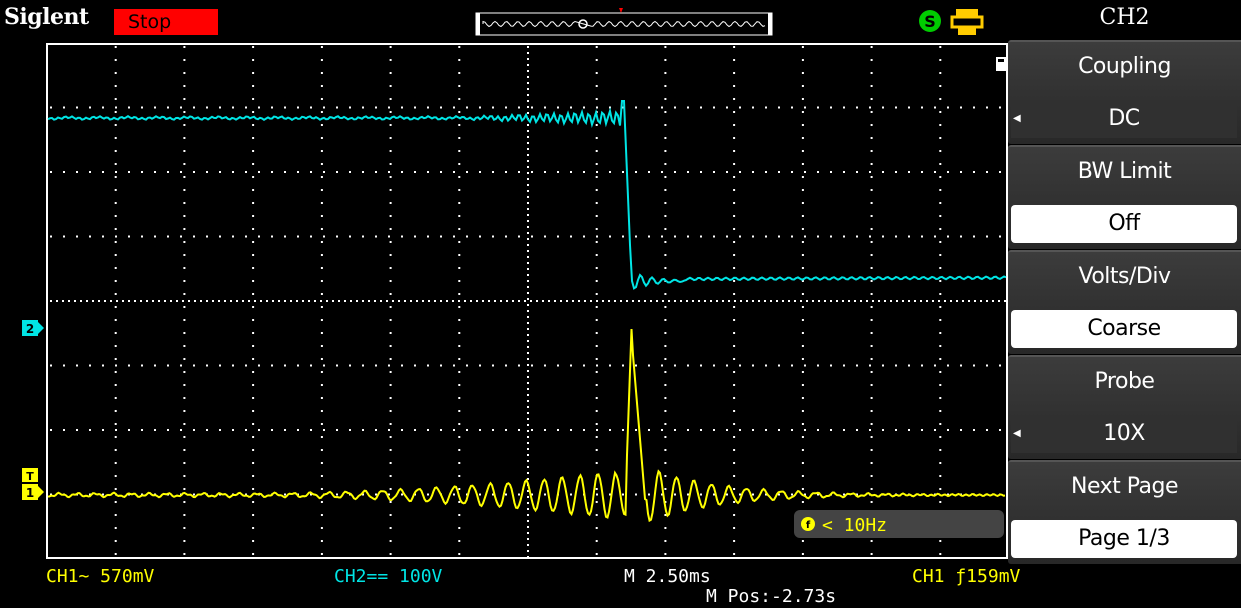 Image resolution: width=1241 pixels, height=608 pixels. Describe the element at coordinates (1124, 66) in the screenshot. I see `menu-label: Coupling` at that location.